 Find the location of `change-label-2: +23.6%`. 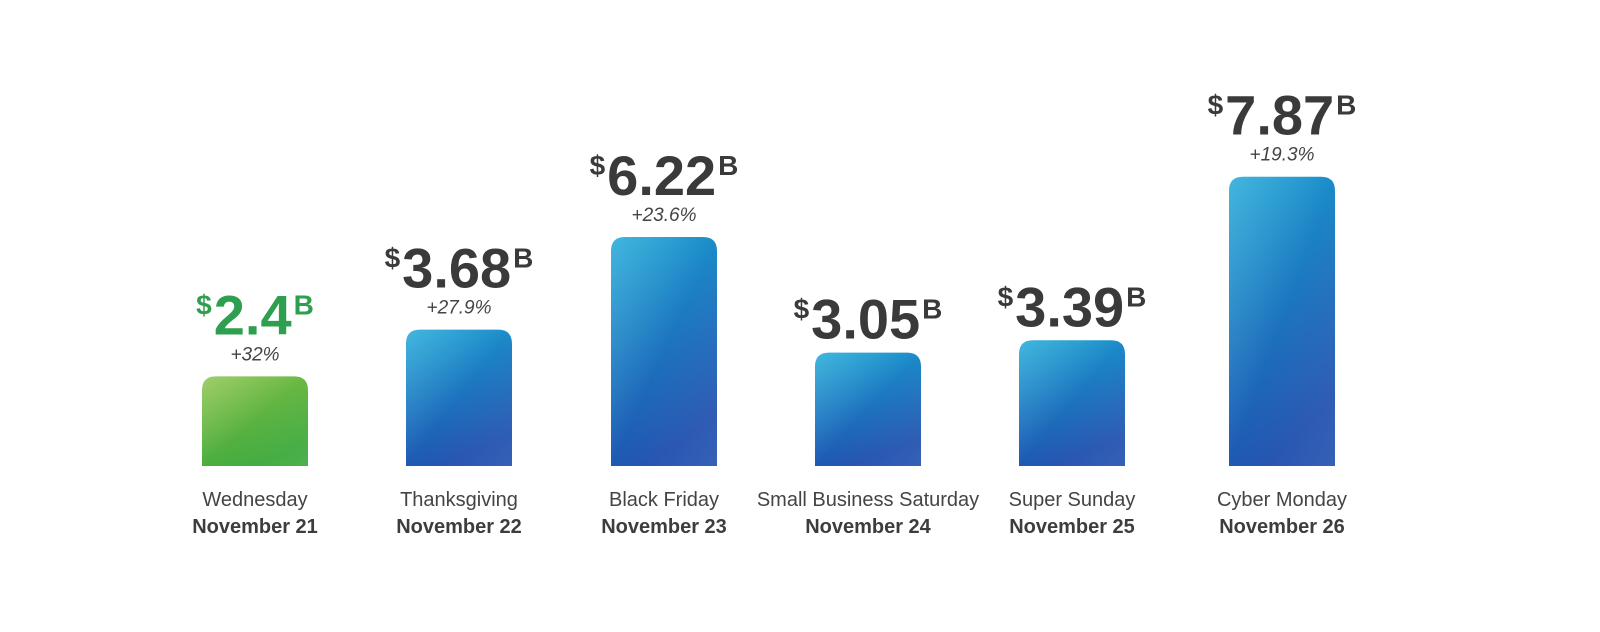

change-label-2: +23.6% is located at coordinates (664, 215).